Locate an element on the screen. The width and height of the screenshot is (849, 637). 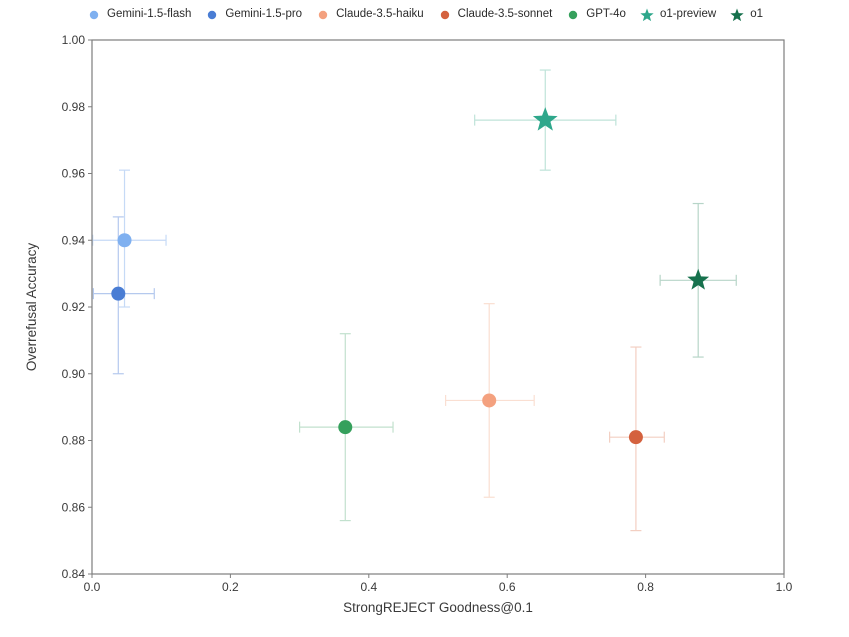
x-tick-label: 0.0 is located at coordinates (92, 587).